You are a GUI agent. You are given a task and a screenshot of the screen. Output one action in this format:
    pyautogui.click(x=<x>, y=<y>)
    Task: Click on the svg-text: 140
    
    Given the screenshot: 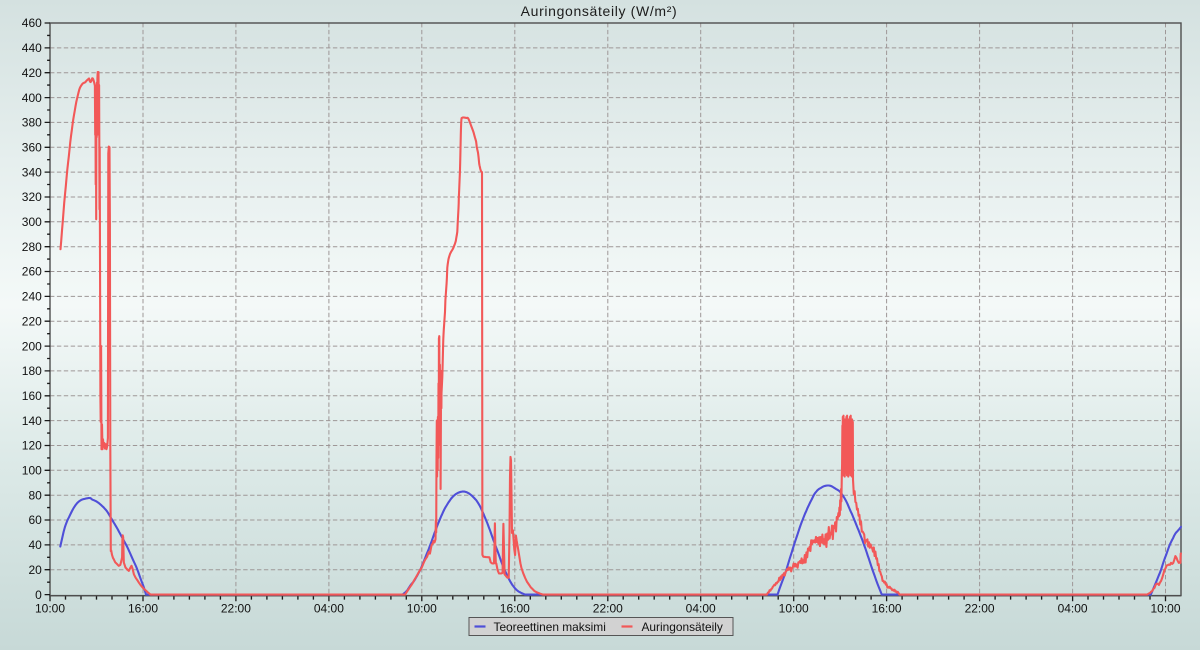 What is the action you would take?
    pyautogui.click(x=32, y=421)
    